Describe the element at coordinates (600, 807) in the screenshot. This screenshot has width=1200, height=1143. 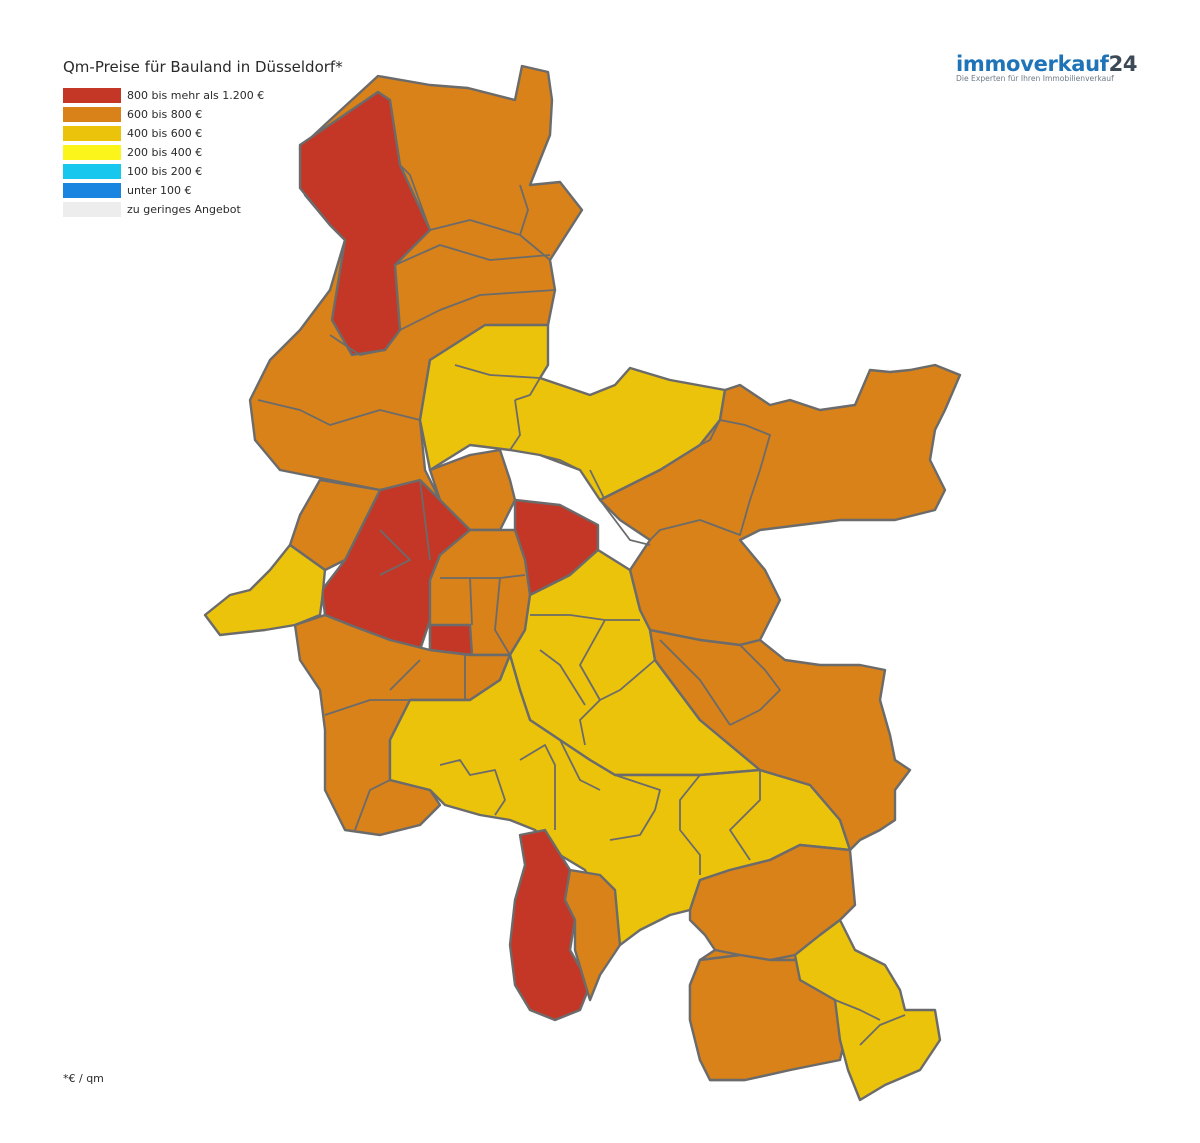
I see `map-border-south-central` at that location.